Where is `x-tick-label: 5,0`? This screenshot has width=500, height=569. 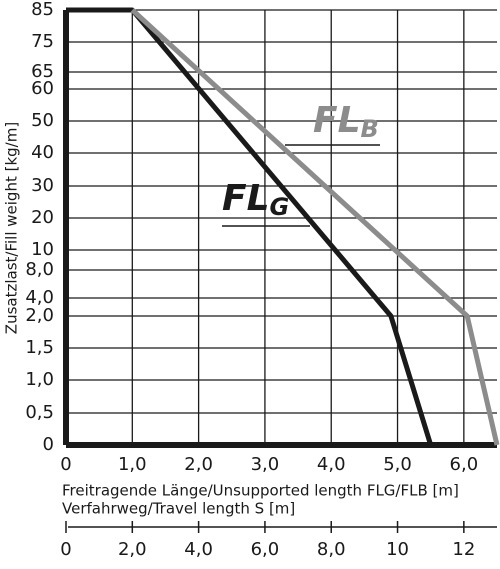
x-tick-label: 5,0 is located at coordinates (397, 464).